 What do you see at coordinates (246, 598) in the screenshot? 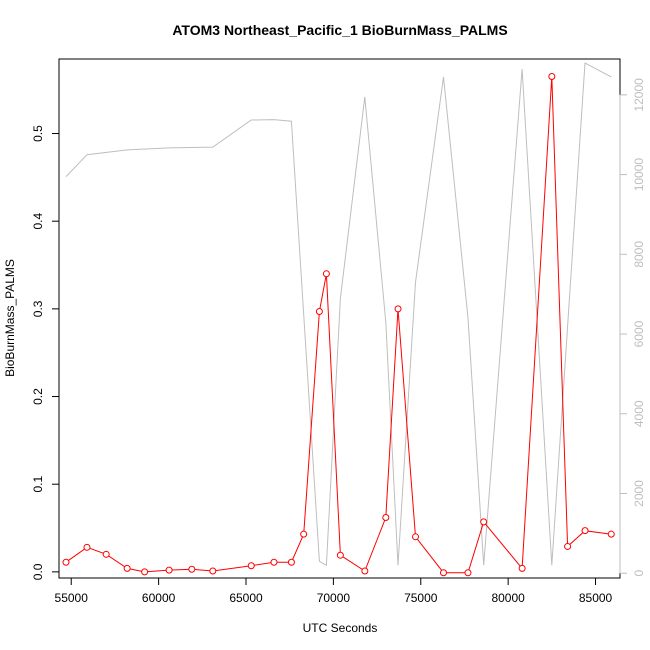
I see `x-tick-label: 65000` at bounding box center [246, 598].